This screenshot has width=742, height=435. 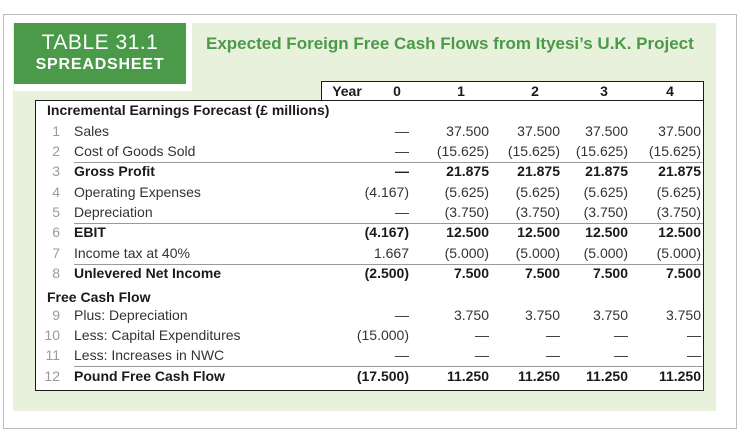 What do you see at coordinates (391, 253) in the screenshot?
I see `cell-year-0: 1.667` at bounding box center [391, 253].